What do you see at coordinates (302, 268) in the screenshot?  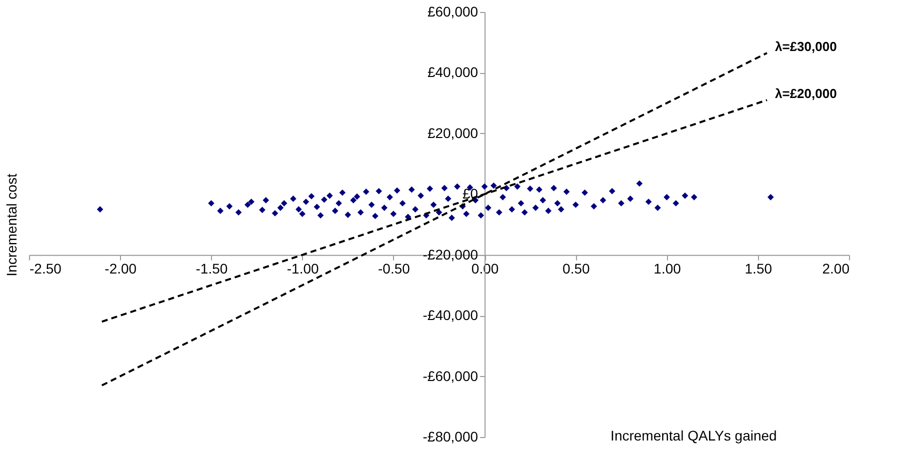 I see `x-tick-label: -1.00` at bounding box center [302, 268].